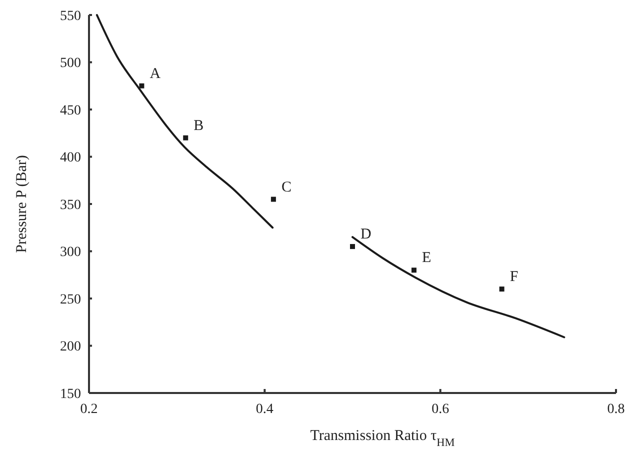 This screenshot has width=643, height=458. Describe the element at coordinates (70, 158) in the screenshot. I see `y-tick-label: 400` at that location.